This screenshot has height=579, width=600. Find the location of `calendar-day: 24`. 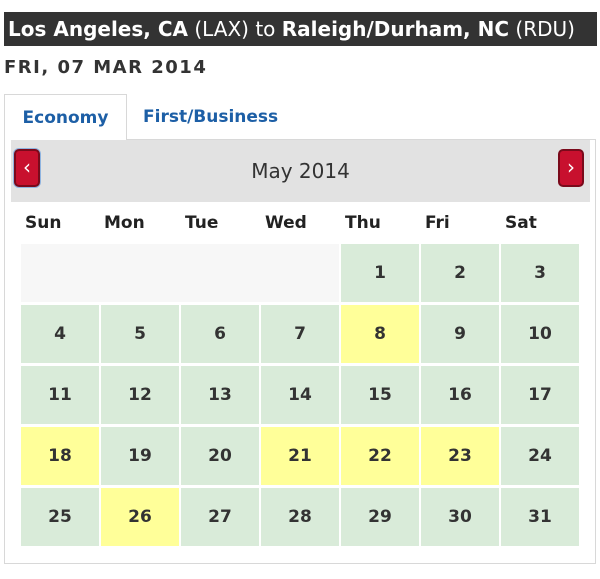

calendar-day: 24 is located at coordinates (540, 456).